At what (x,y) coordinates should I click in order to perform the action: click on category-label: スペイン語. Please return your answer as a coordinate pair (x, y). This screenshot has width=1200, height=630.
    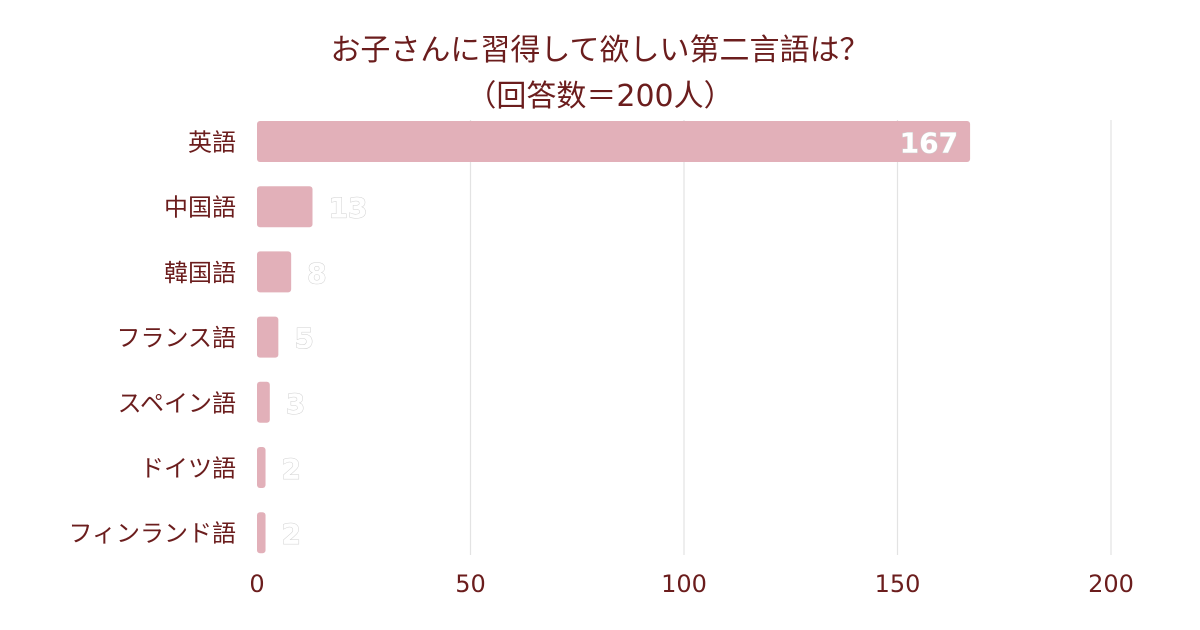
    Looking at the image, I should click on (177, 403).